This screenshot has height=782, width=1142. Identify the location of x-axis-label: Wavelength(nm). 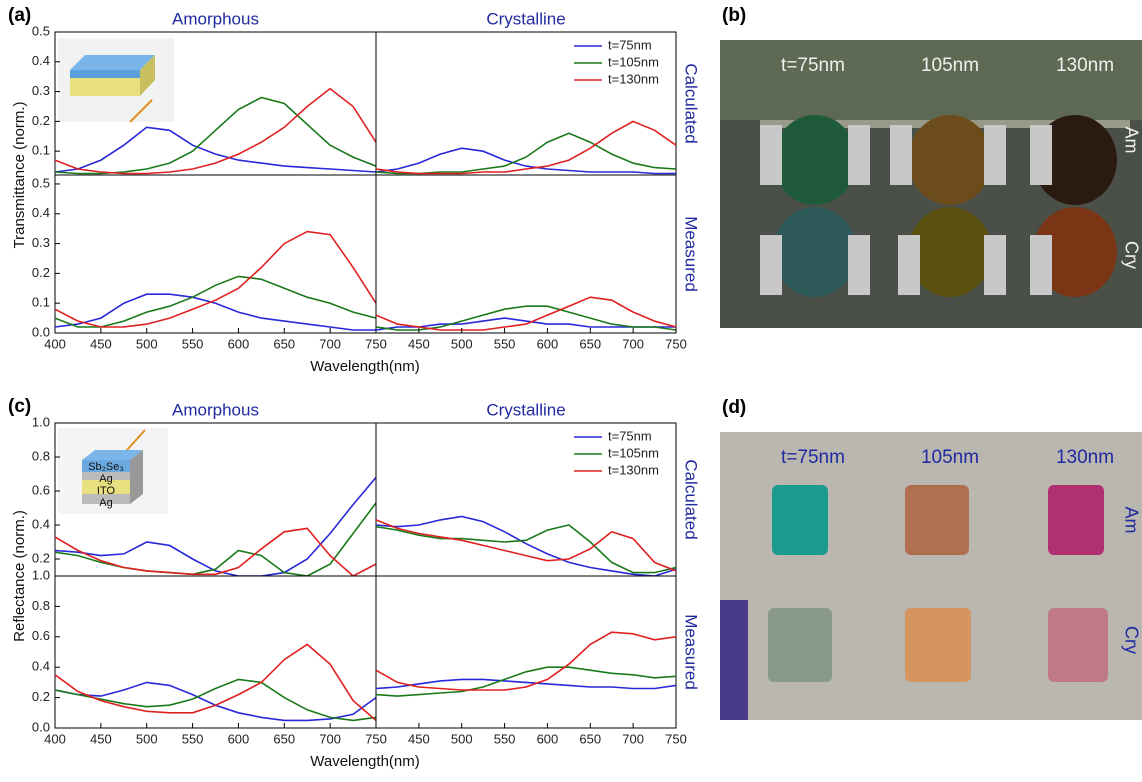
(364, 366).